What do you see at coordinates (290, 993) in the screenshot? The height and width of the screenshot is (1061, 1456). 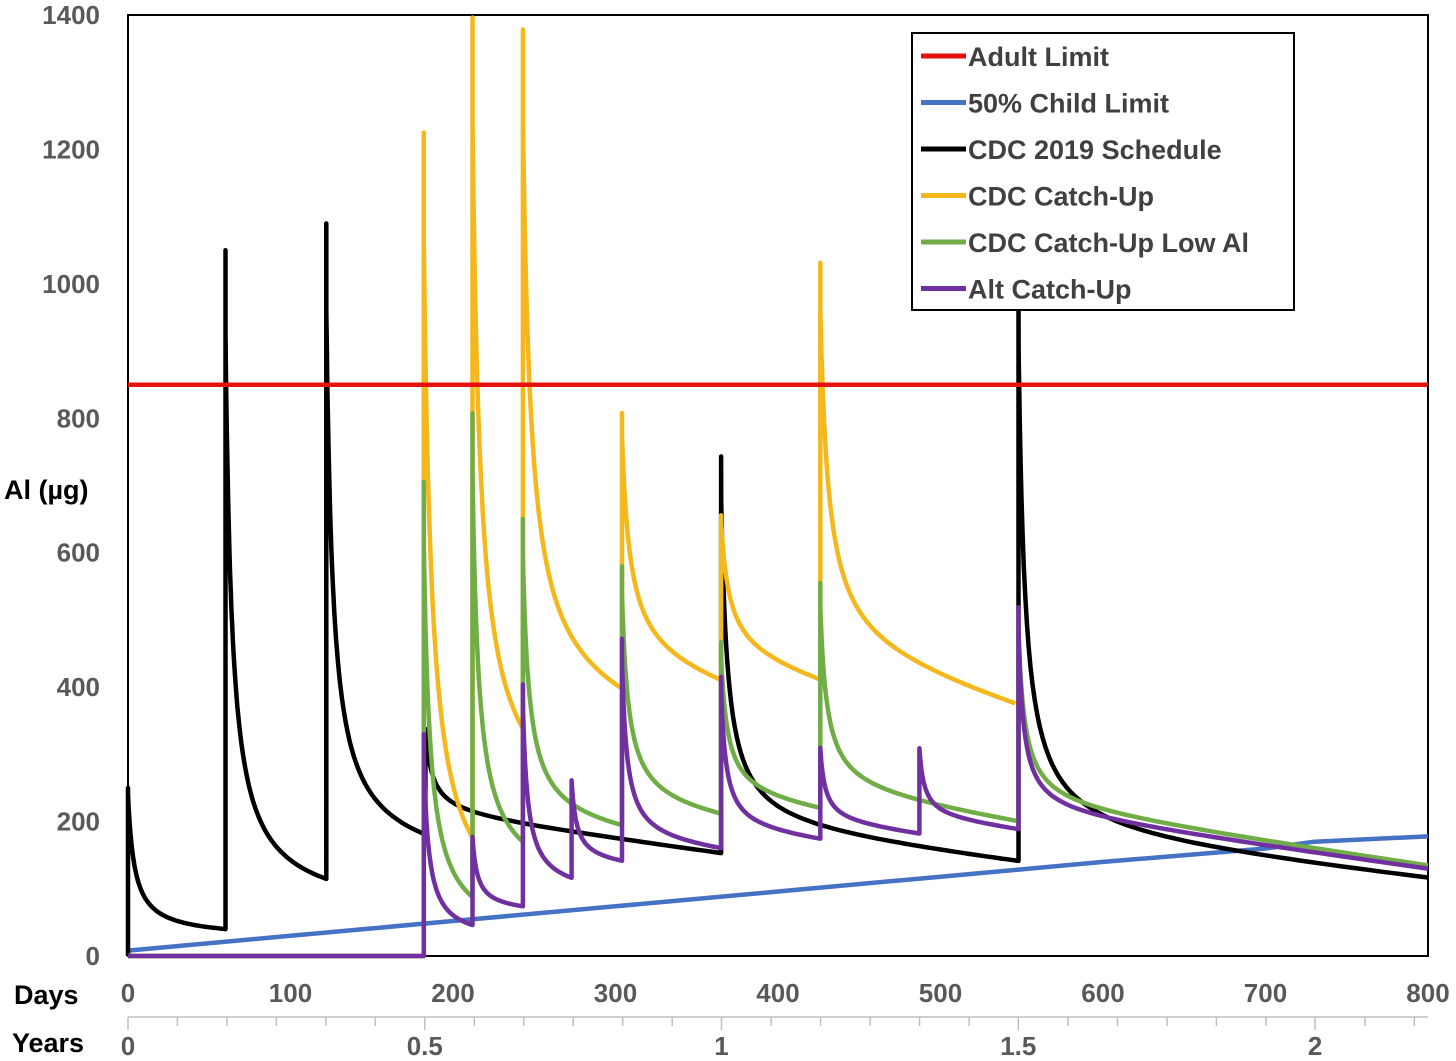 I see `x-days-tick-label: 100` at bounding box center [290, 993].